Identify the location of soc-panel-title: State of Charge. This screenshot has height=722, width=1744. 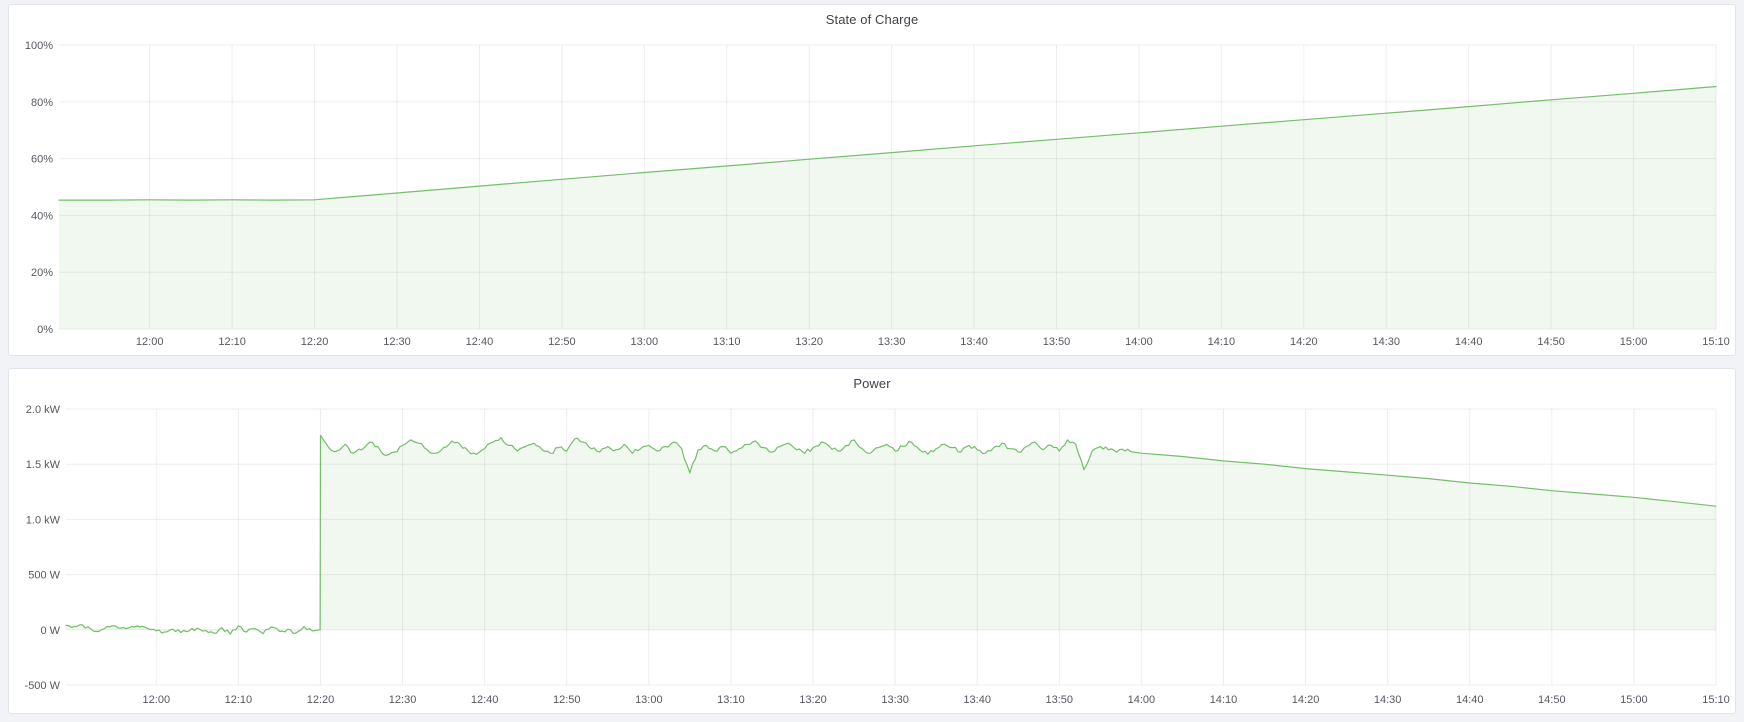
(872, 19).